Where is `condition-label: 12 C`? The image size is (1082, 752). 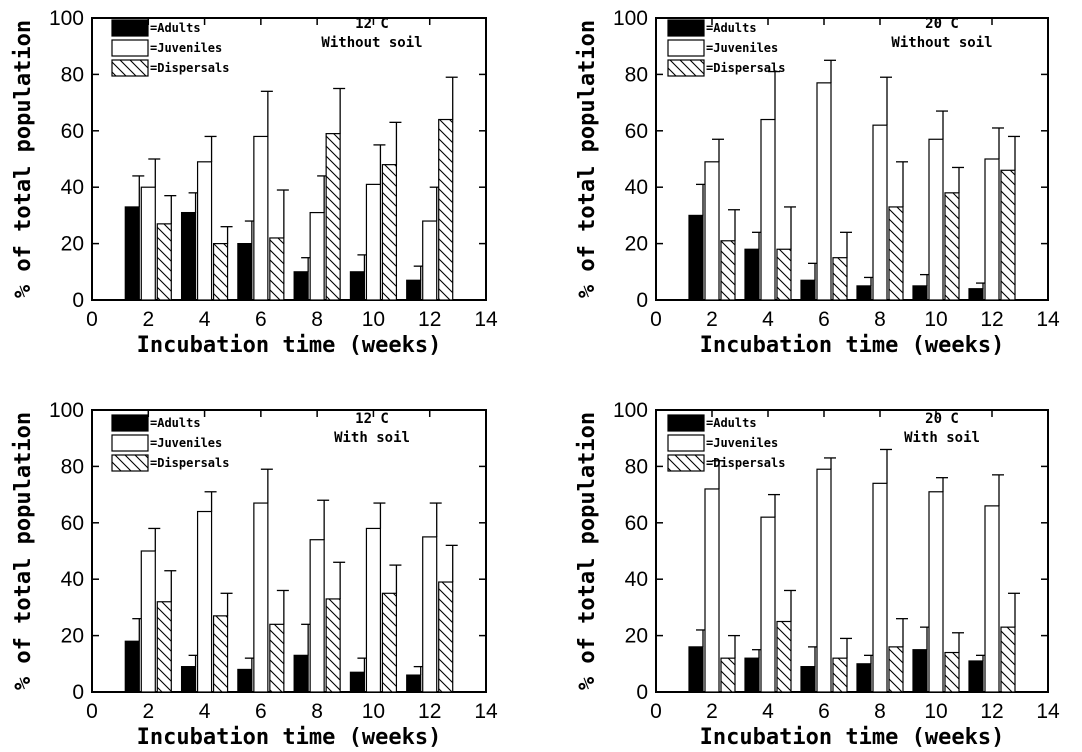 condition-label: 12 C is located at coordinates (372, 24).